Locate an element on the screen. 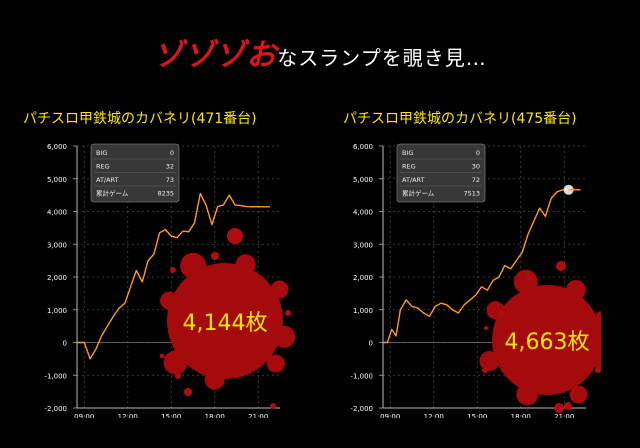  stats-value: 73 is located at coordinates (170, 180).